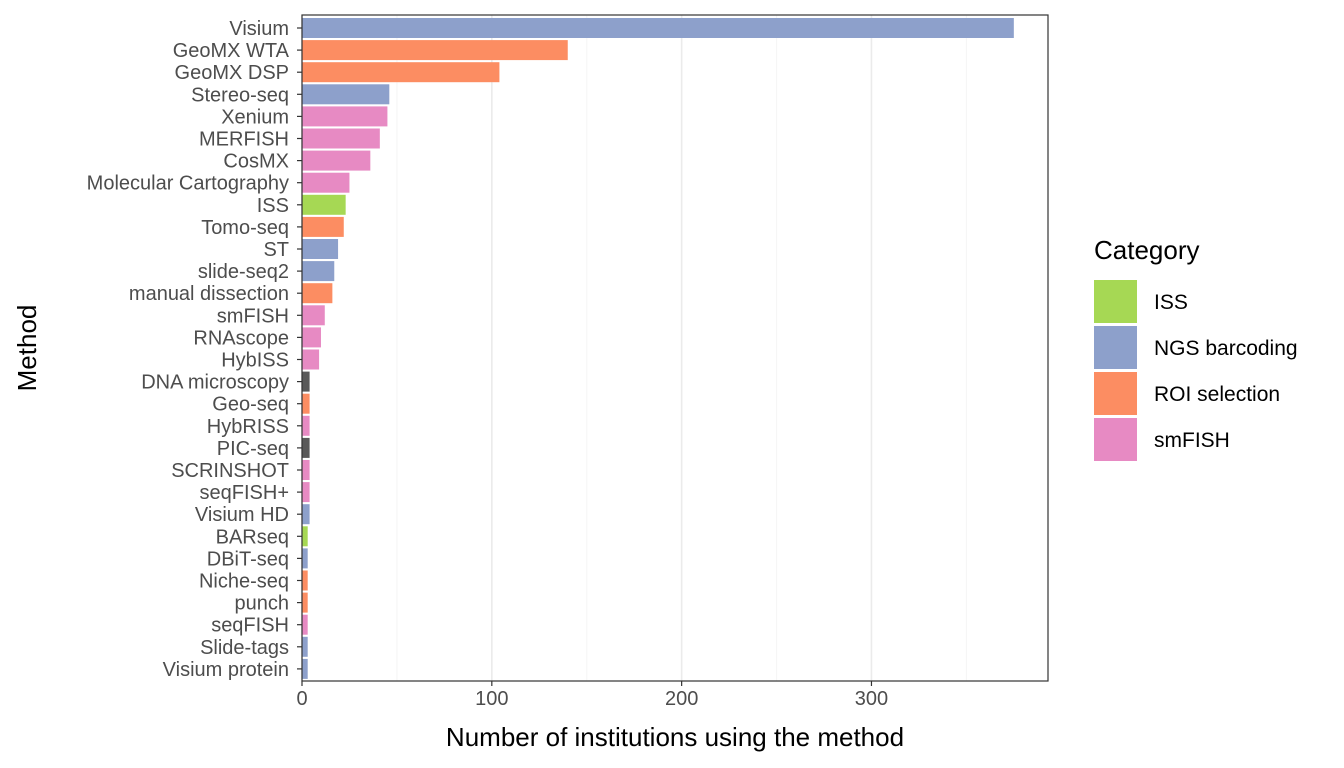  What do you see at coordinates (1192, 440) in the screenshot?
I see `legend-label: smFISH` at bounding box center [1192, 440].